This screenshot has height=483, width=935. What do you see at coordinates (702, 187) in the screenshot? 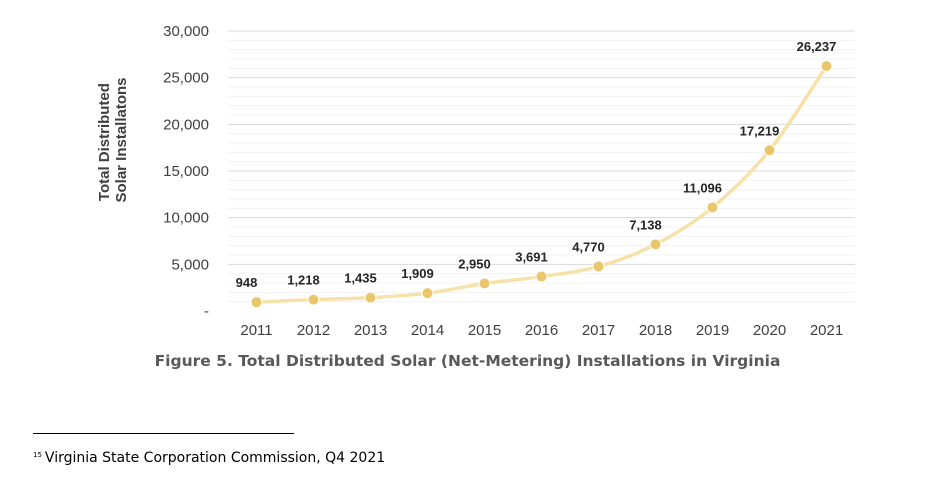
I see `data-label: 11,096` at bounding box center [702, 187].